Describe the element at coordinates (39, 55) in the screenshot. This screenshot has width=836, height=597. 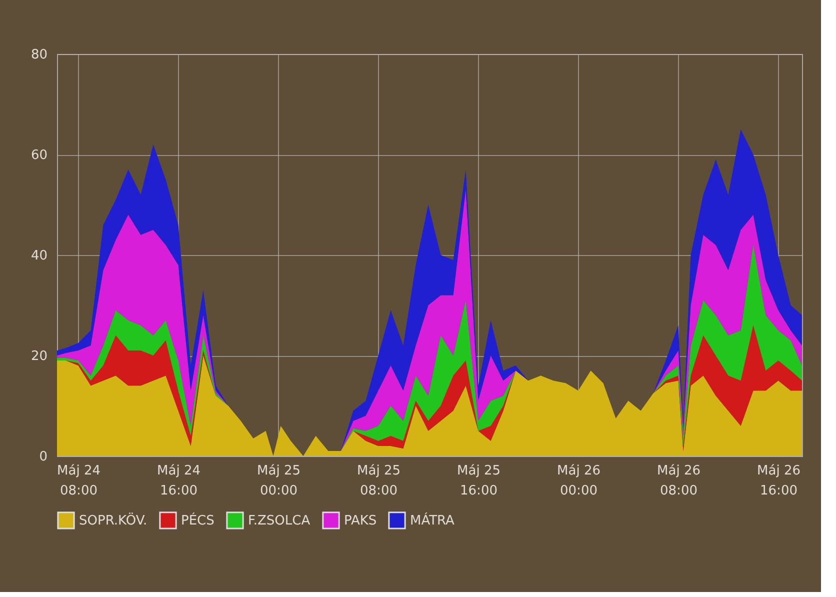
I see `y-tick-label: 80` at that location.